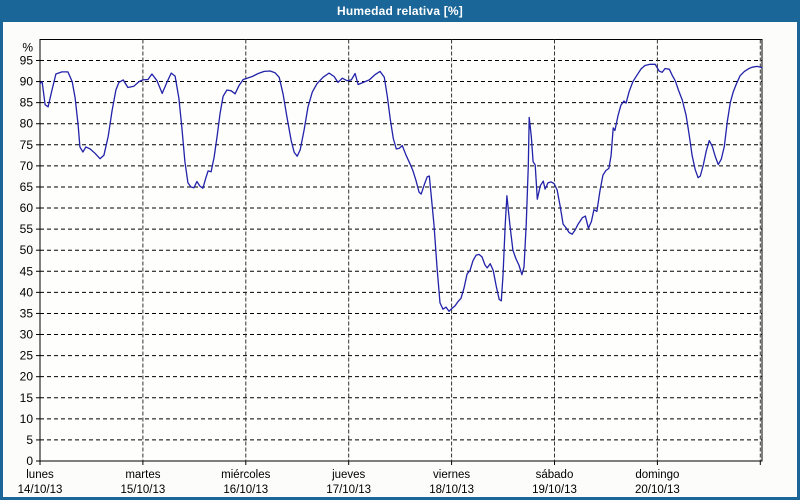 Image resolution: width=800 pixels, height=500 pixels. What do you see at coordinates (40, 475) in the screenshot?
I see `svg-text: lunes` at bounding box center [40, 475].